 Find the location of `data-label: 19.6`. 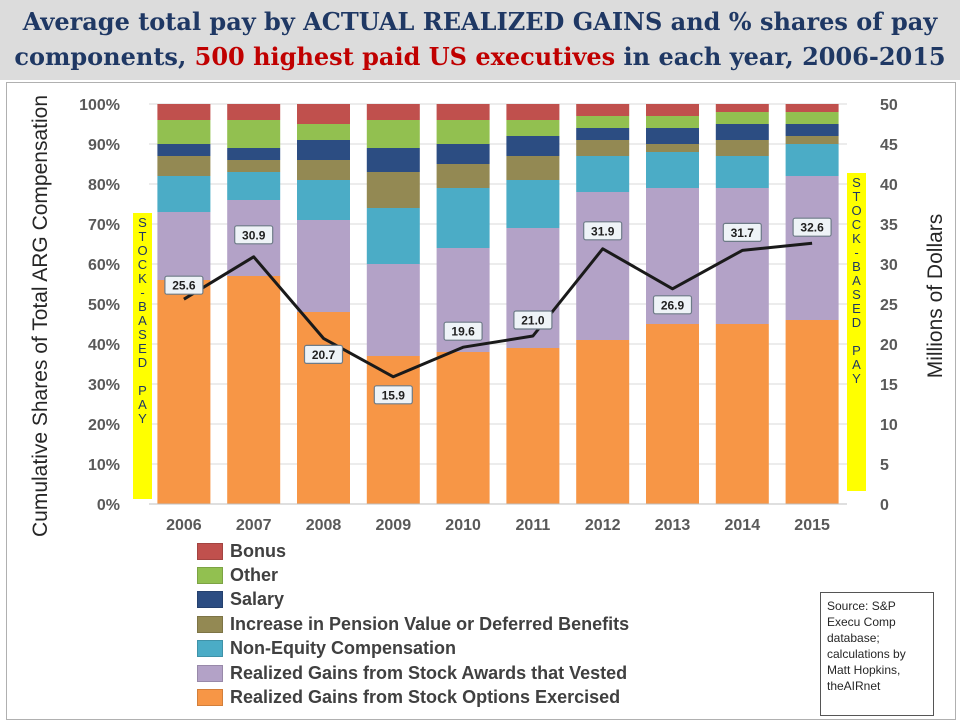

data-label: 19.6 is located at coordinates (463, 332).